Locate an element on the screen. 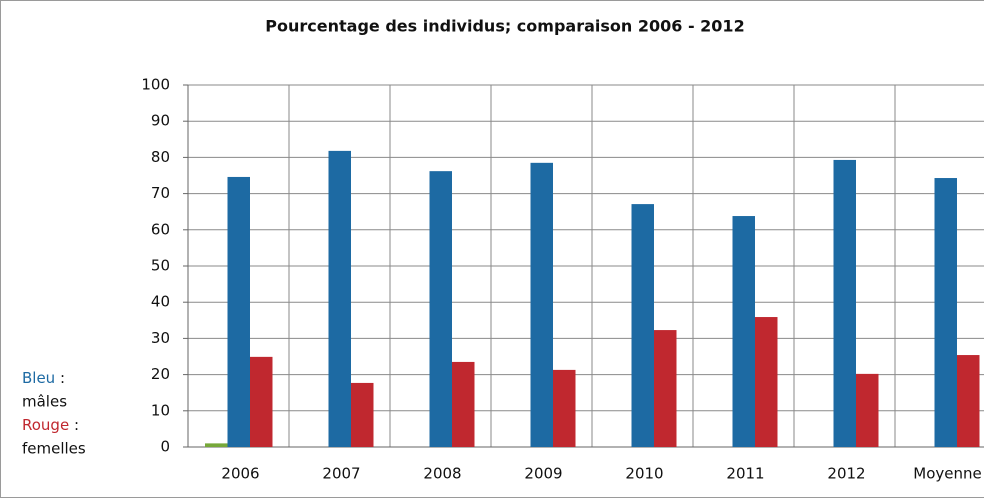  legend-note: mâles is located at coordinates (44, 401).